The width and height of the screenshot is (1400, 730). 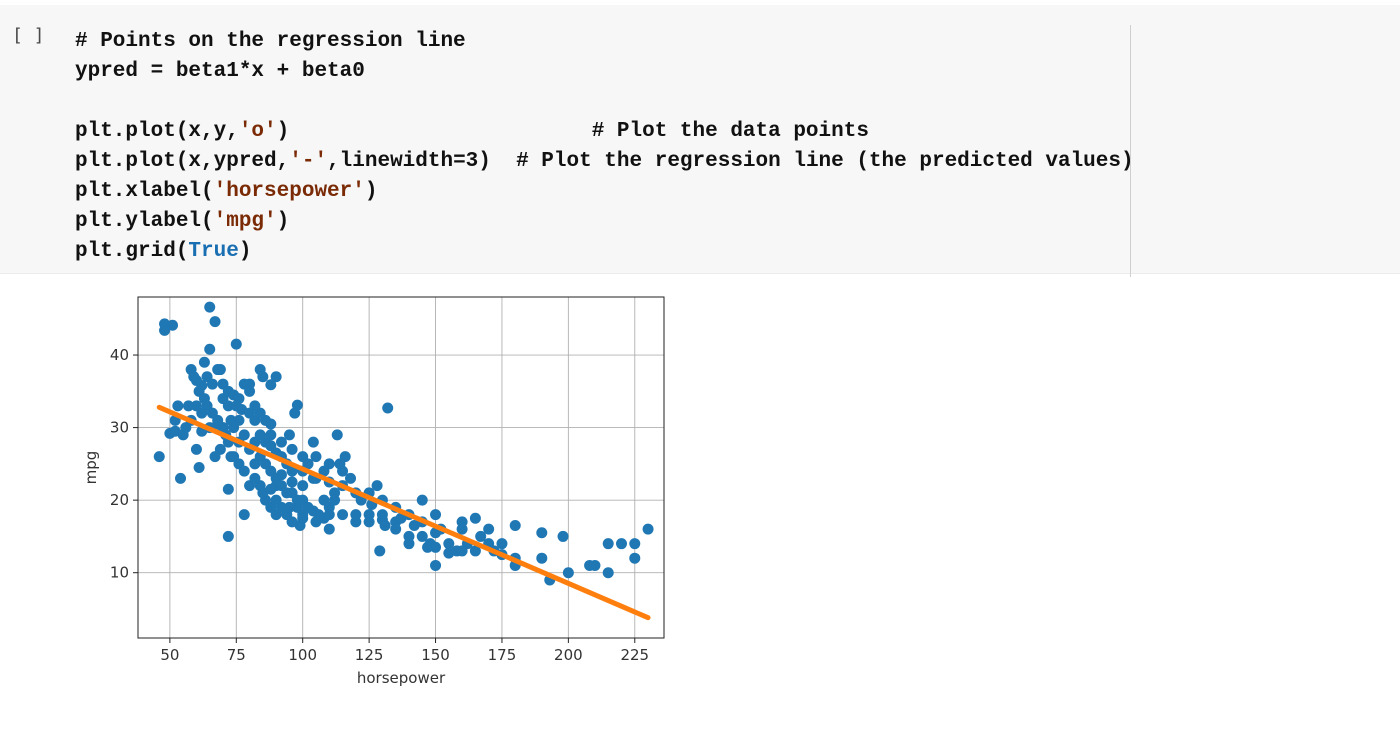 What do you see at coordinates (157, 131) in the screenshot?
I see `code-token: plt.plot(x,y,` at bounding box center [157, 131].